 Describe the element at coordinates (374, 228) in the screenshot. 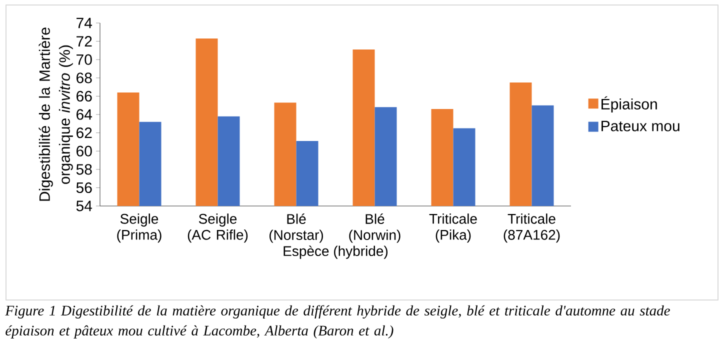

I see `x-tick-label: Blé (Norwin)` at that location.